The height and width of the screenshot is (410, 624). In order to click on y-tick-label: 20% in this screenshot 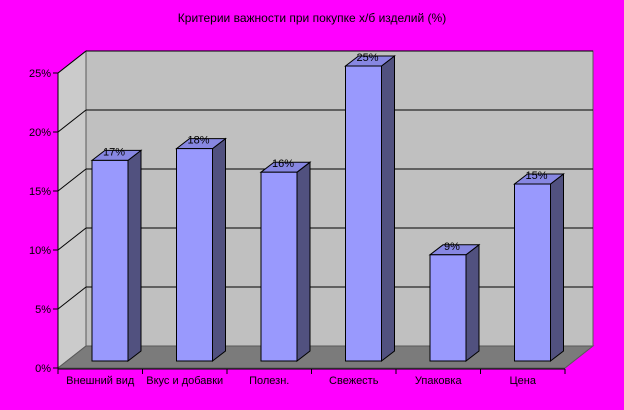, I will do `click(40, 133)`.